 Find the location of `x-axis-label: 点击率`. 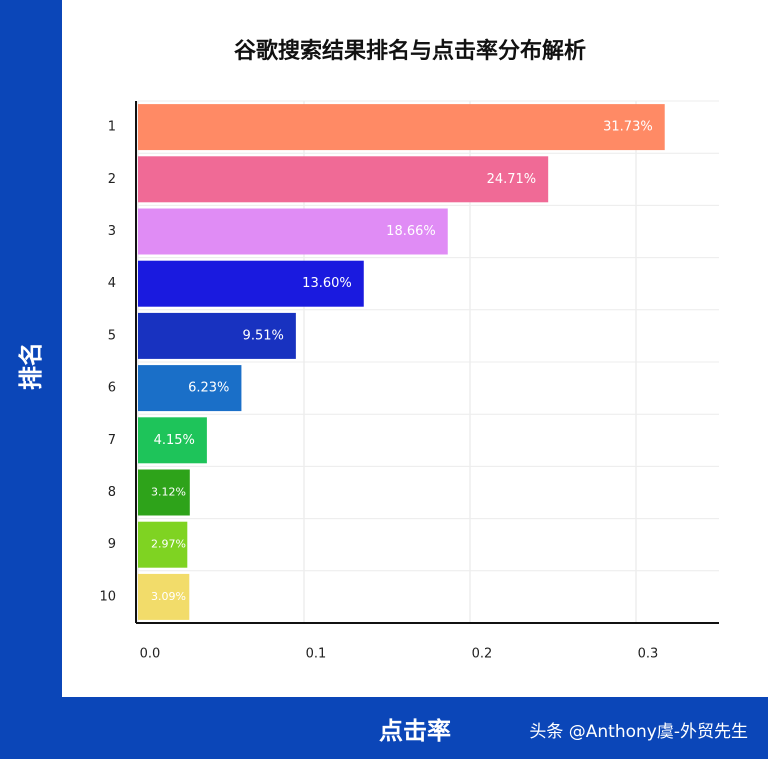

x-axis-label: 点击率 is located at coordinates (415, 731).